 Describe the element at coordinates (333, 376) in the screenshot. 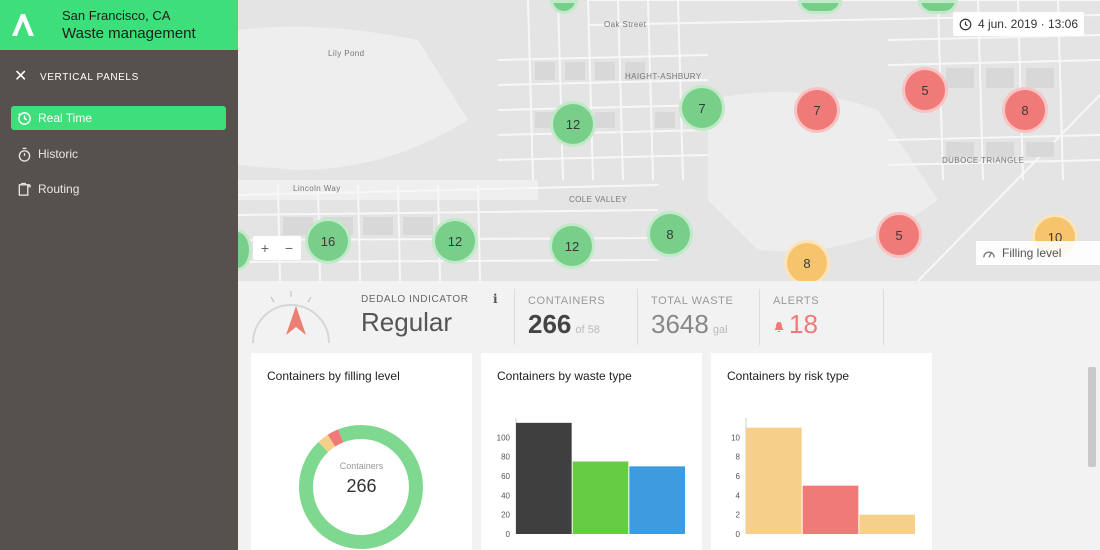

I see `card-title: Containers by filling level` at that location.